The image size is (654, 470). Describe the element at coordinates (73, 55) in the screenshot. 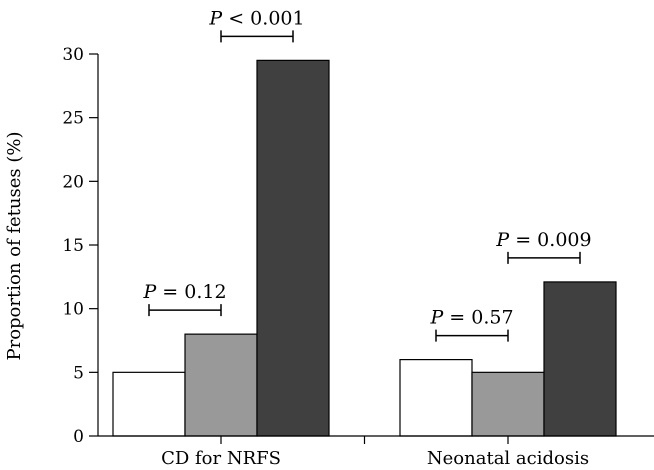

I see `y-tick-label-6: 30` at that location.